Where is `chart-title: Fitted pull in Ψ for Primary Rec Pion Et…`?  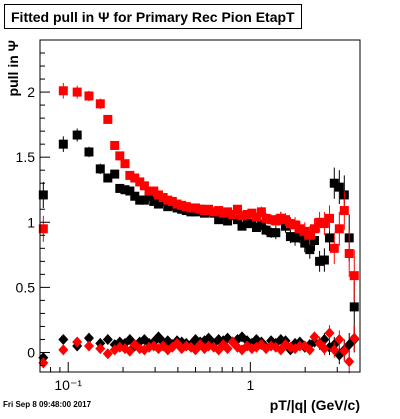 chart-title: Fitted pull in Ψ for Primary Rec Pion Et… is located at coordinates (153, 16).